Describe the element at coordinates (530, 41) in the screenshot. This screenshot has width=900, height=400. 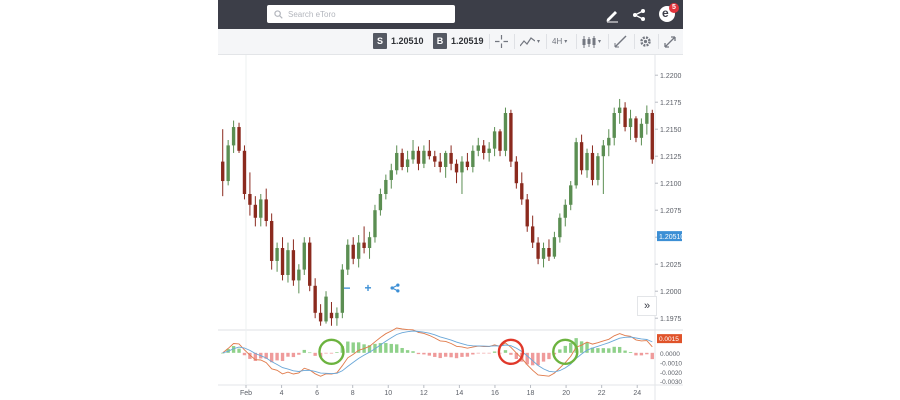
I see `indicators-icon: ▾` at that location.